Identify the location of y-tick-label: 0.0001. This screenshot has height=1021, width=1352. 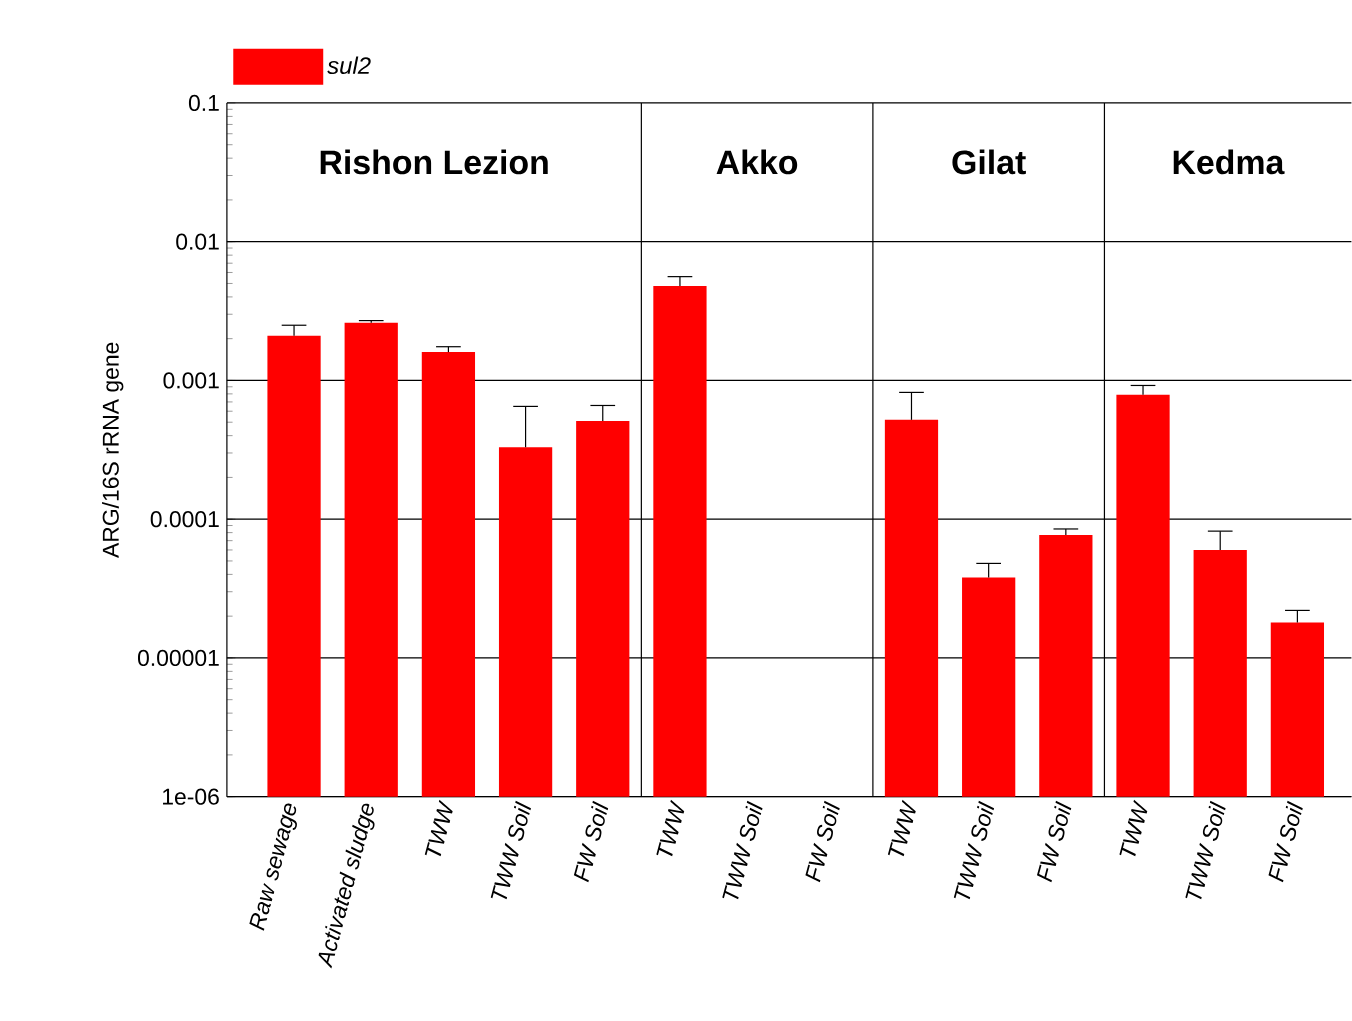
(184, 519).